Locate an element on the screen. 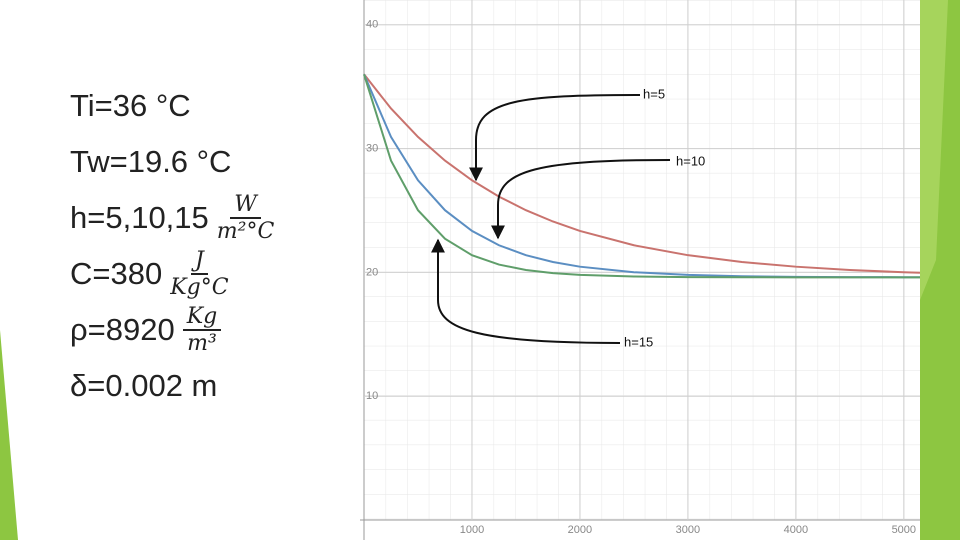 The image size is (960, 540). x-tick-label: 5000 is located at coordinates (904, 530).